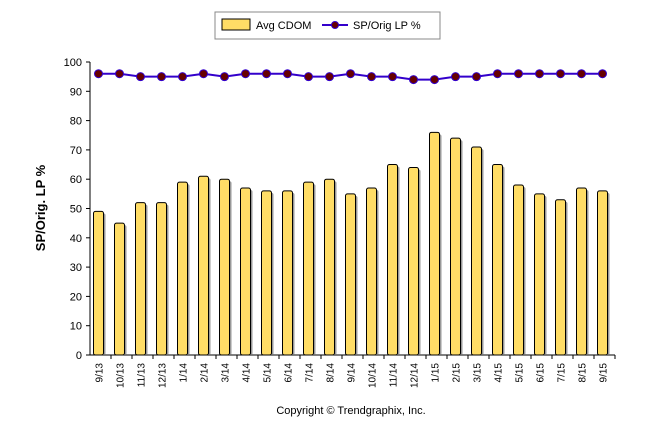  Describe the element at coordinates (520, 373) in the screenshot. I see `x-tick-label: 5/15` at that location.